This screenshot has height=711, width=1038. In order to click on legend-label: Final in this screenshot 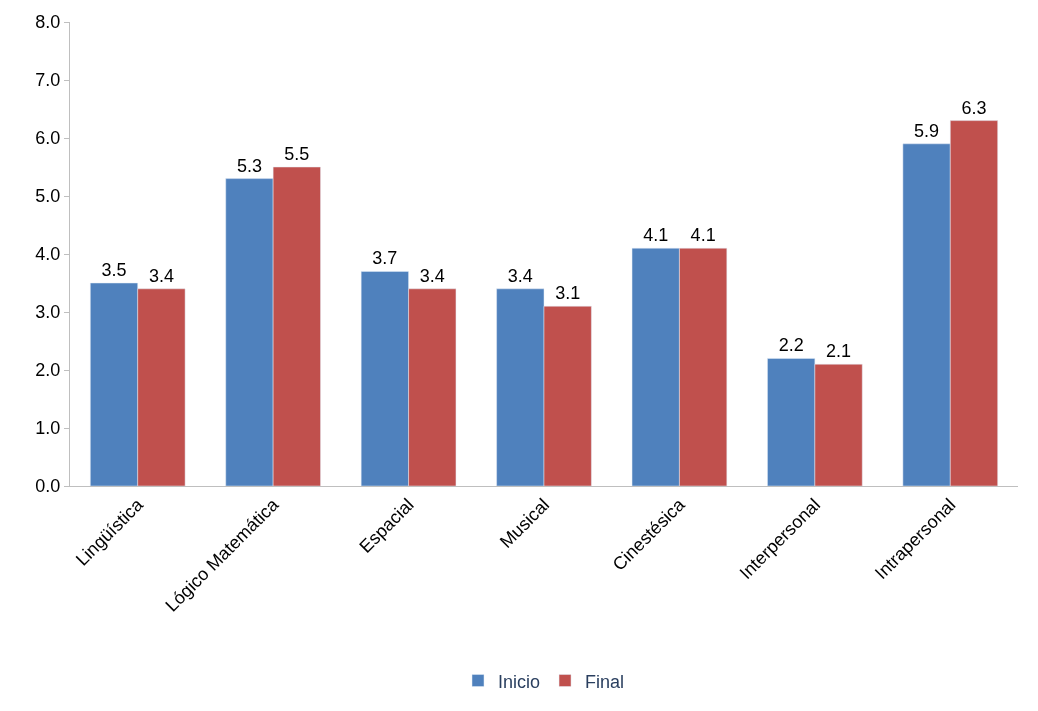, I will do `click(605, 681)`.